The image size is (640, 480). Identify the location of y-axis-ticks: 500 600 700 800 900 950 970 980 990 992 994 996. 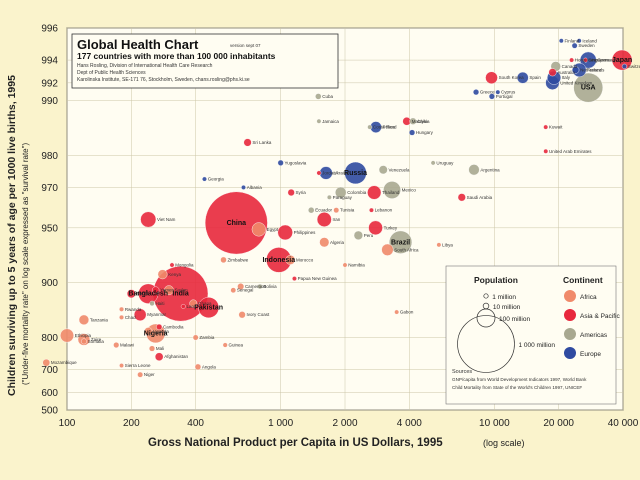
(49, 220).